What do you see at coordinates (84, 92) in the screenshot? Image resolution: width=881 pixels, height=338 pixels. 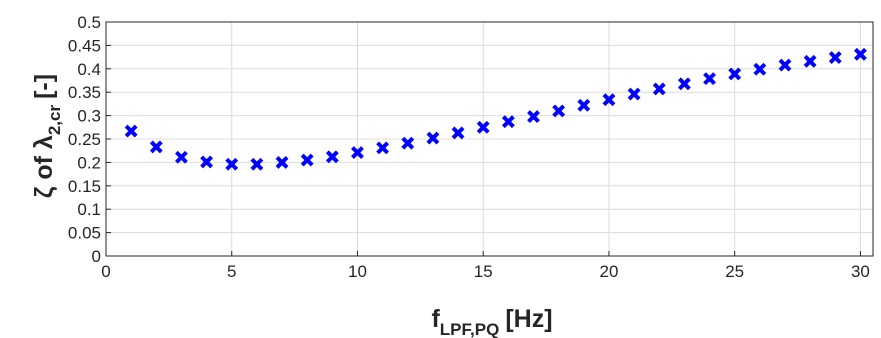 I see `y-tick-label-7: 0.35` at bounding box center [84, 92].